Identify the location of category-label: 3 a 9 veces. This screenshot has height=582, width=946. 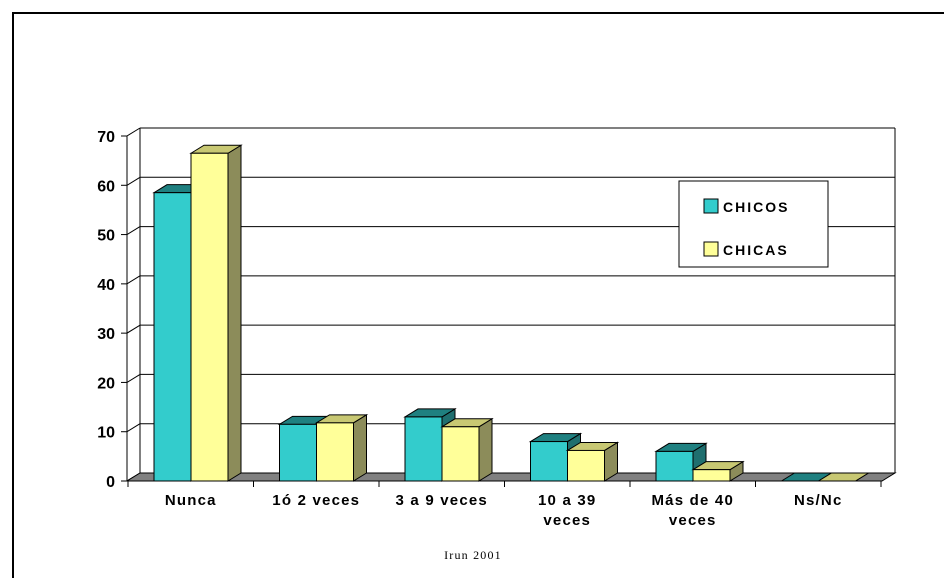
(442, 500).